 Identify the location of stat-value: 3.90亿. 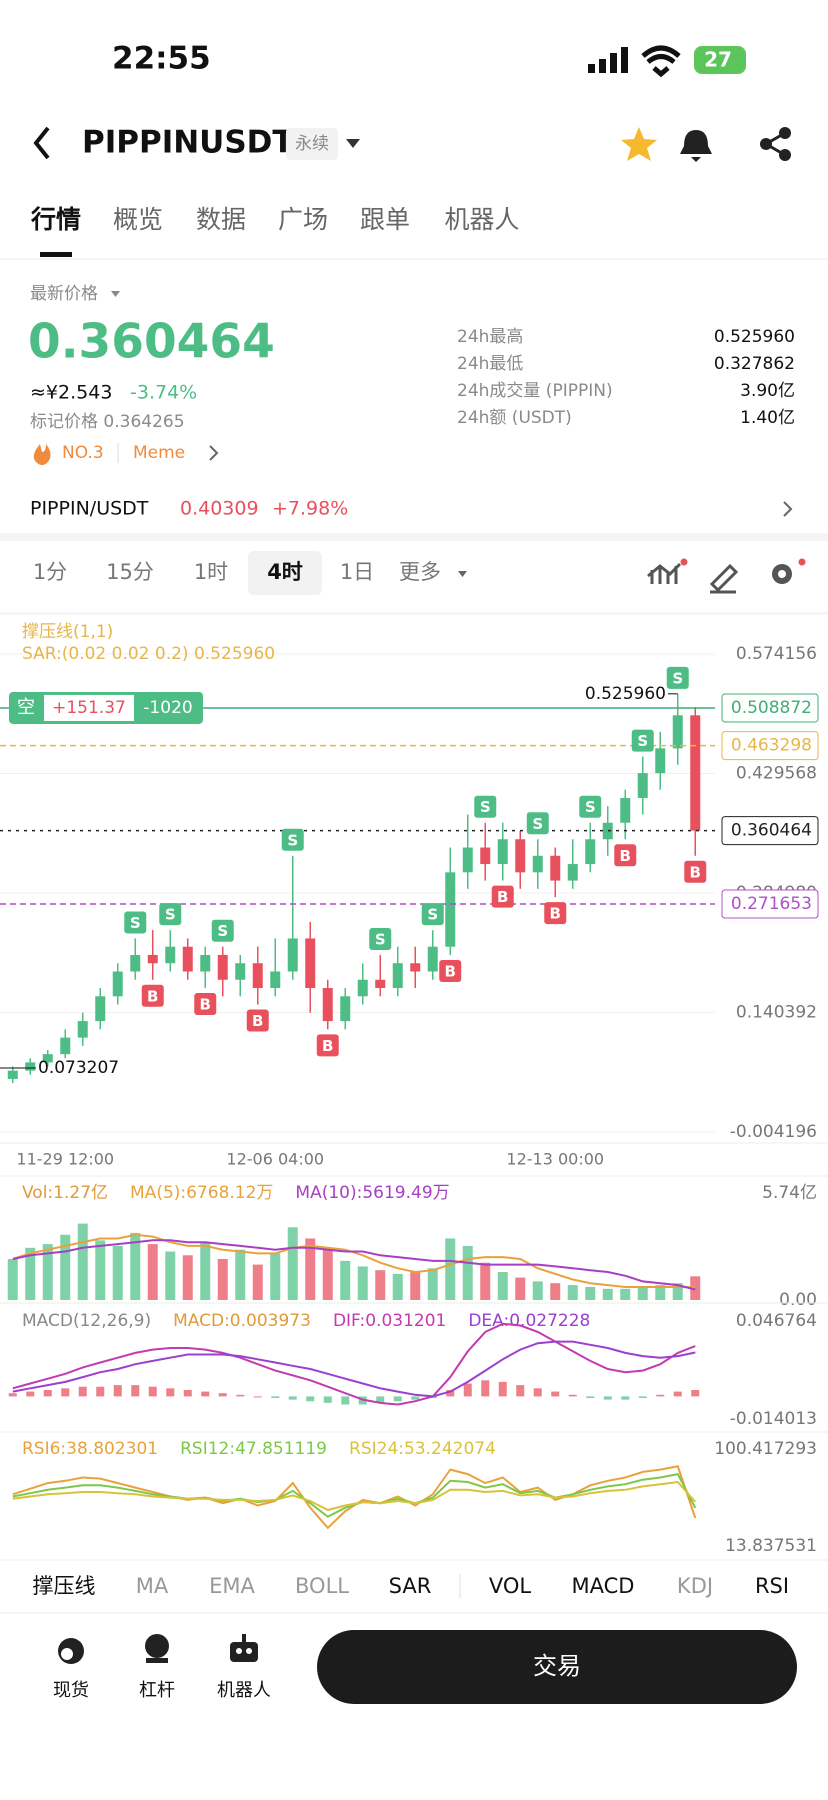
(767, 391).